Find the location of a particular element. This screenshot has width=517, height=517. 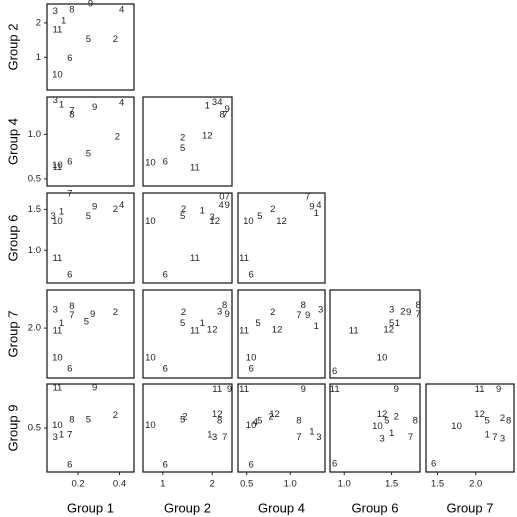

column-axis-title: Group 1 is located at coordinates (90, 508).